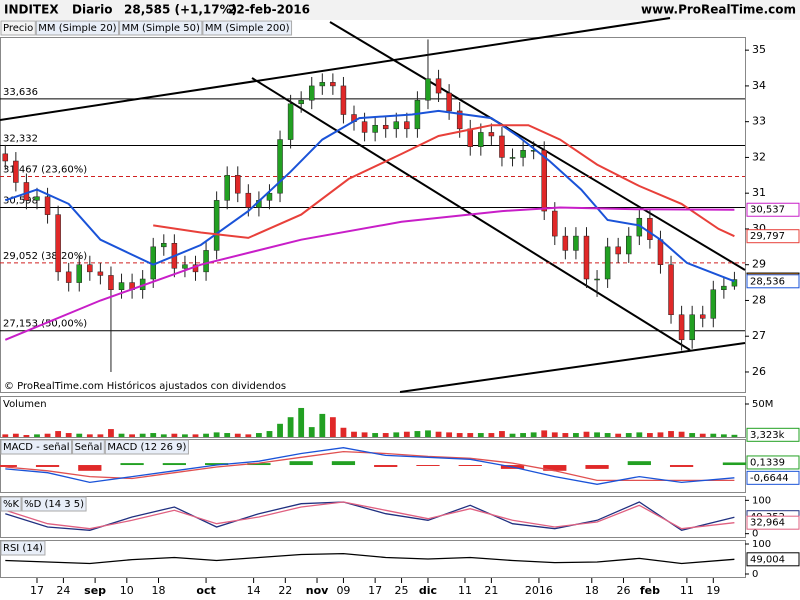 This screenshot has width=800, height=600. What do you see at coordinates (127, 590) in the screenshot?
I see `x-tick-label: 10` at bounding box center [127, 590].